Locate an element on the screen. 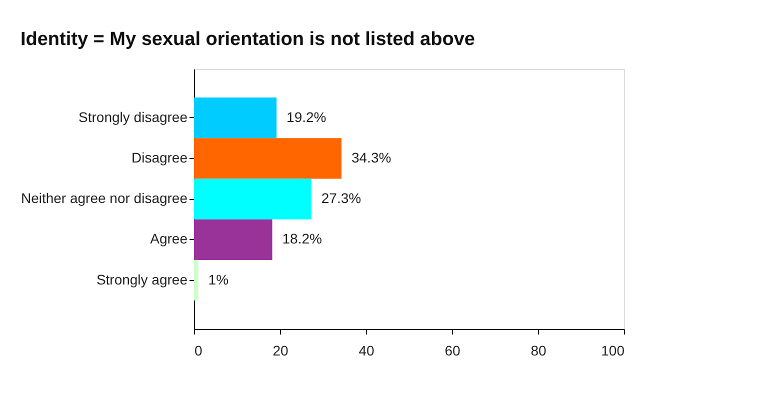 This screenshot has height=411, width=771. data-label: 27.3% is located at coordinates (341, 198).